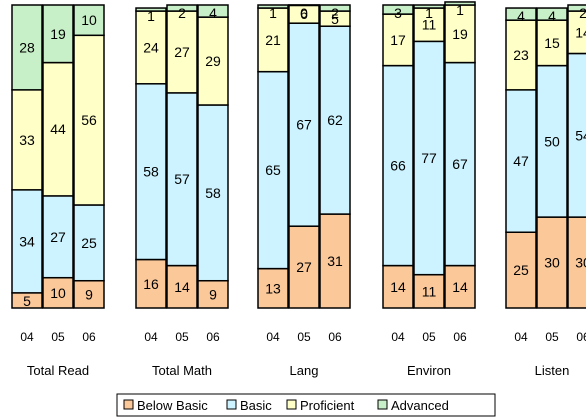  I want to click on bar-total-math-06-proficient, so click(213, 61).